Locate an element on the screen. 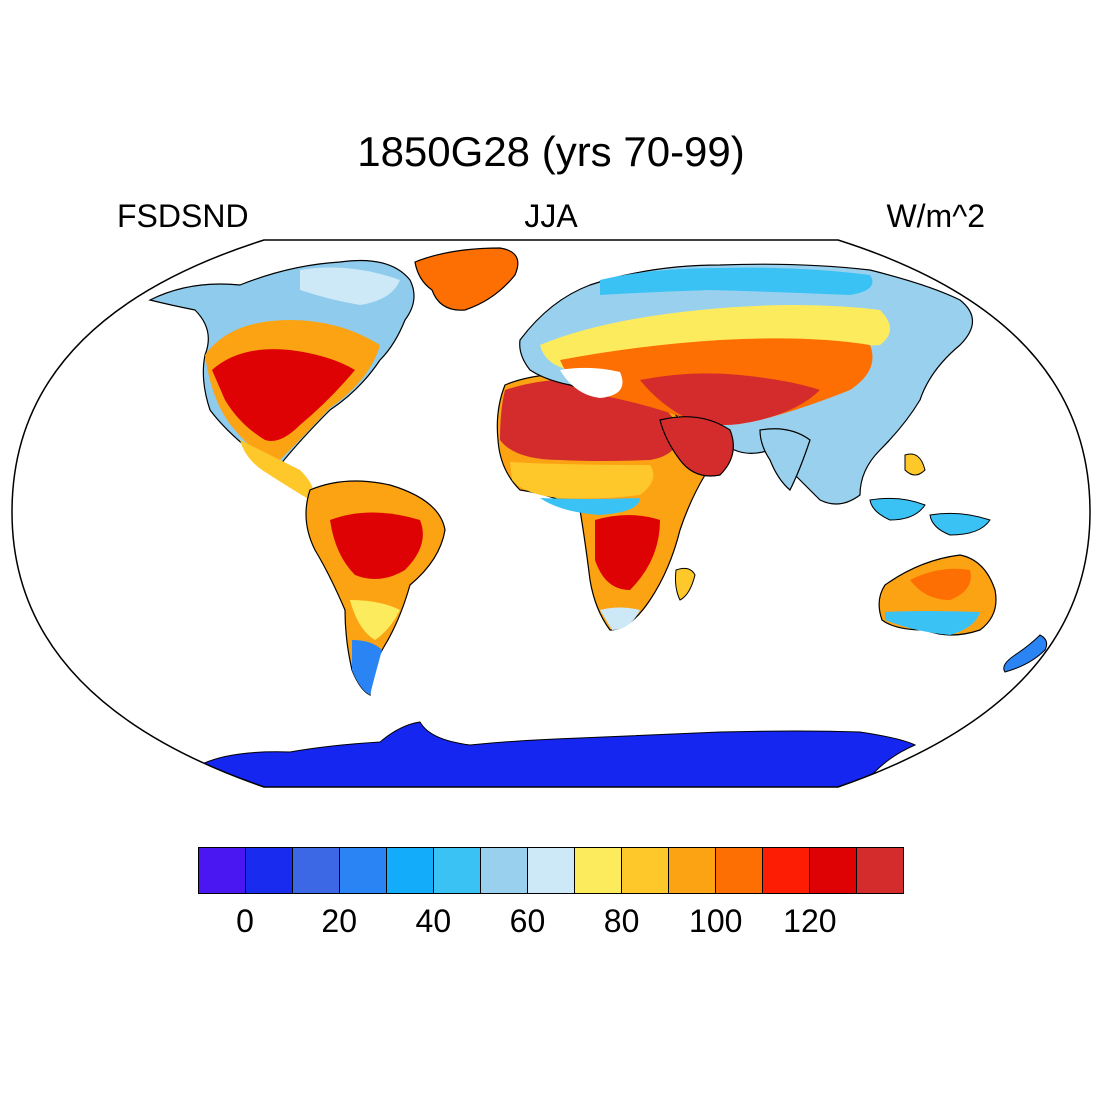  australia-landmass is located at coordinates (937, 595).